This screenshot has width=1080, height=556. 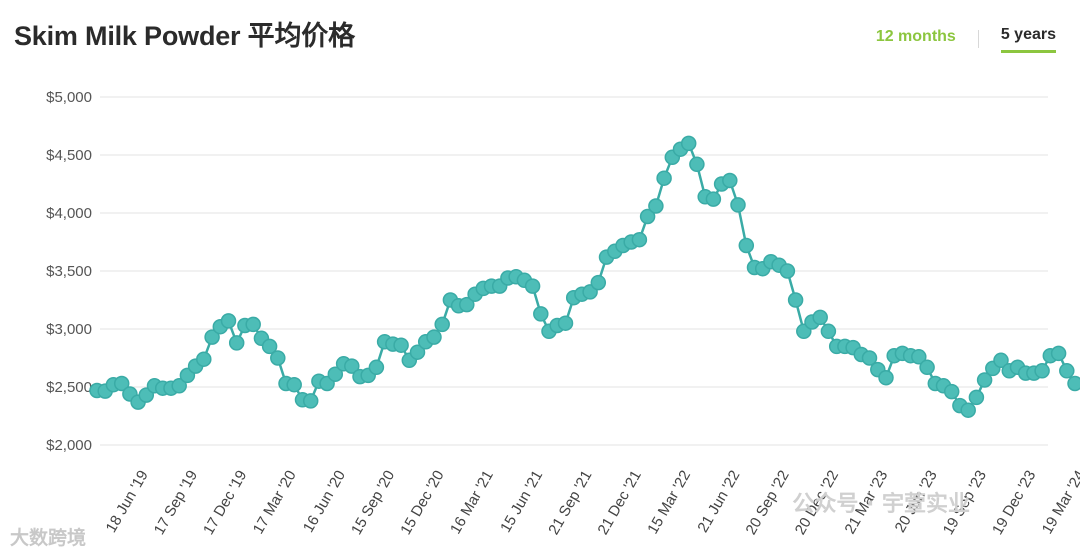 What do you see at coordinates (275, 502) in the screenshot?
I see `x-tick-label: 17 Mar '20` at bounding box center [275, 502].